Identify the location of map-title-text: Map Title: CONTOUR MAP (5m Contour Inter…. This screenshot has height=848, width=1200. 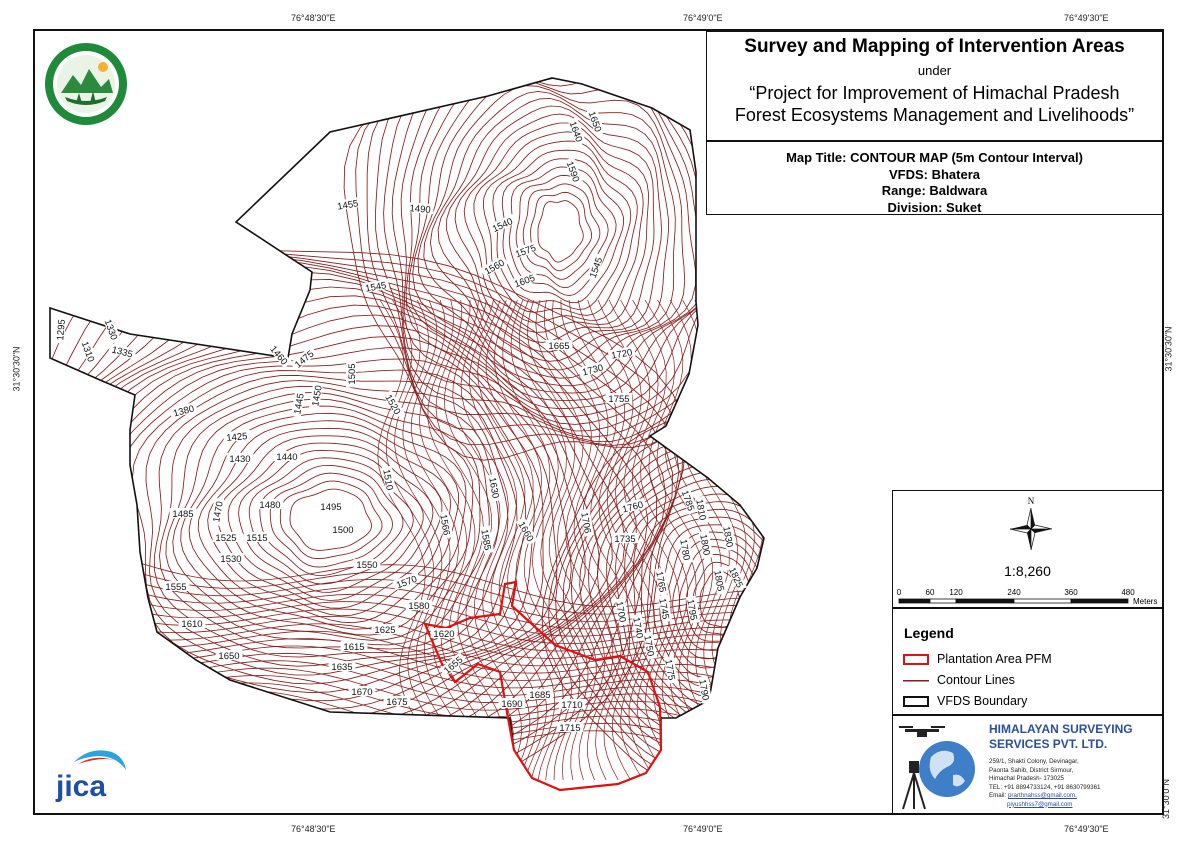
(934, 157).